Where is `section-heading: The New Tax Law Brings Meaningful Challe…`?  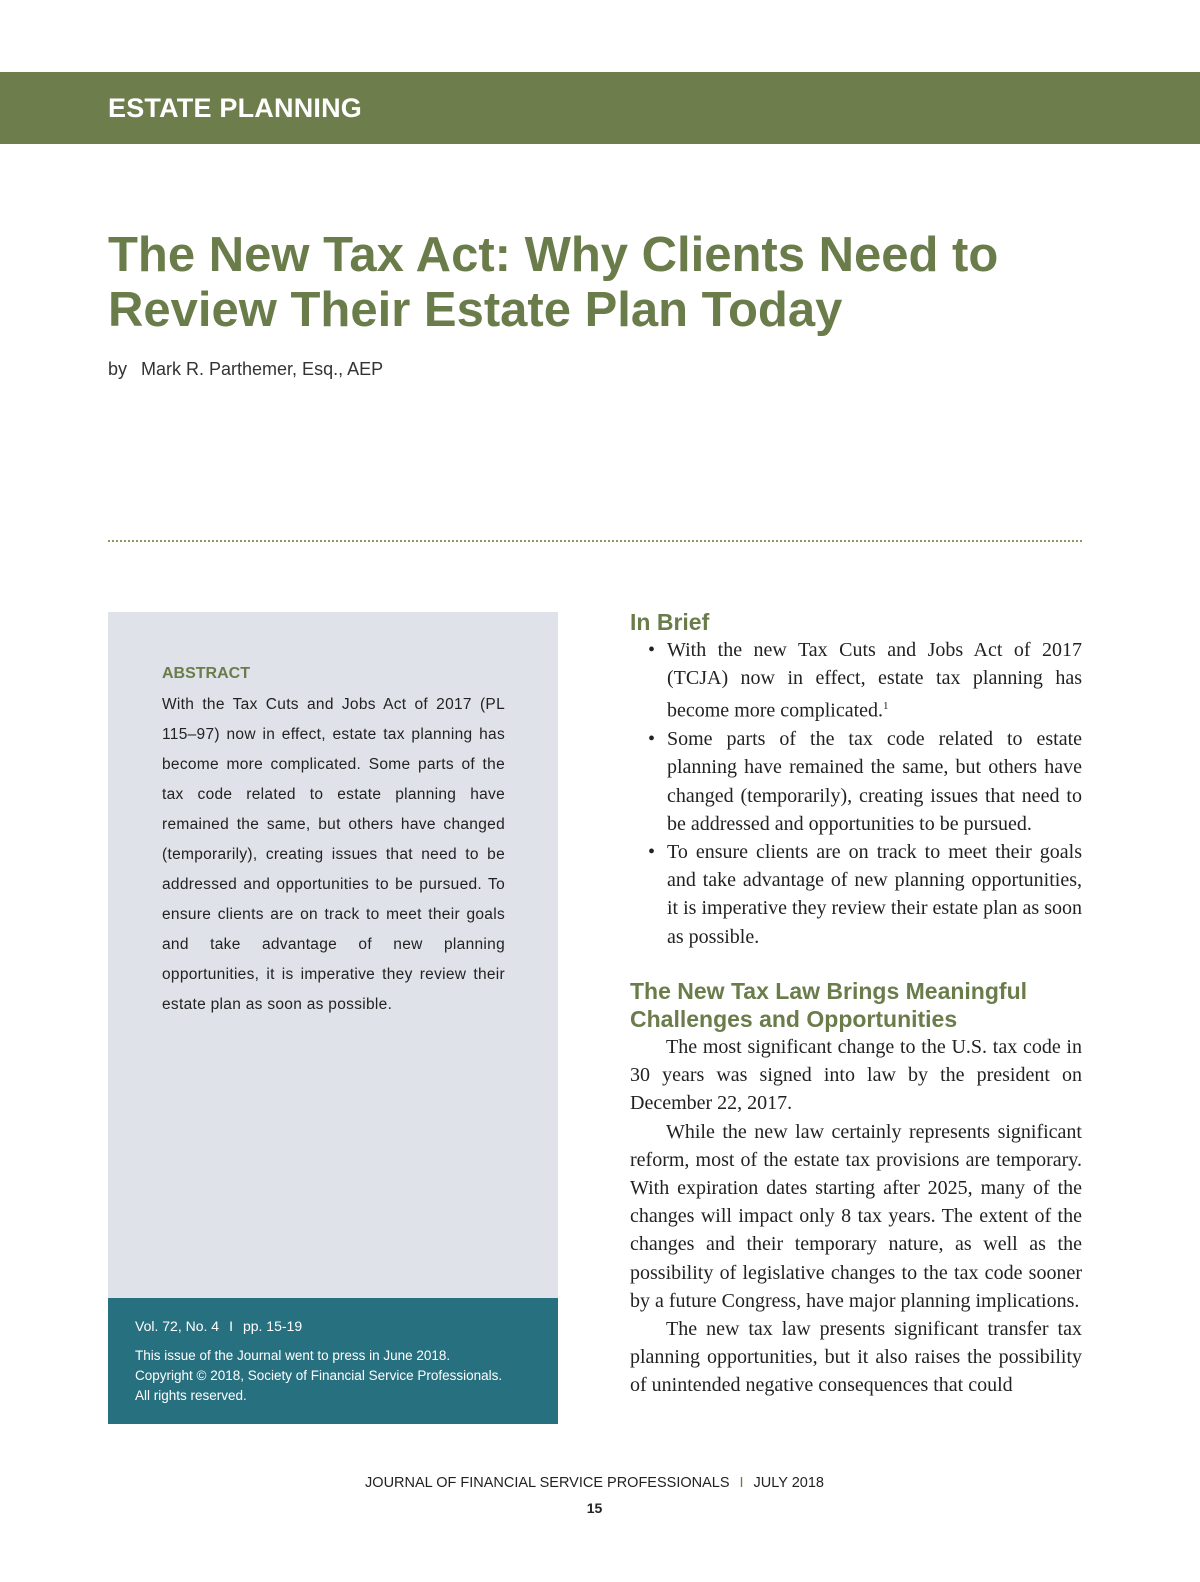 section-heading: The New Tax Law Brings Meaningful Challe… is located at coordinates (829, 1004).